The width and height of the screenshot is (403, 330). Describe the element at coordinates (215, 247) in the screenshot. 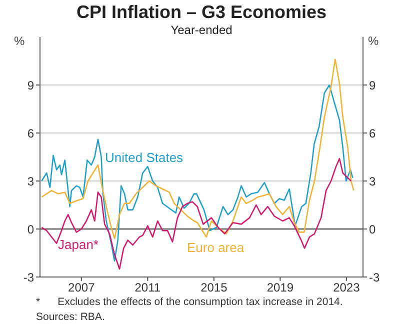

I see `series-label: Euro area` at that location.